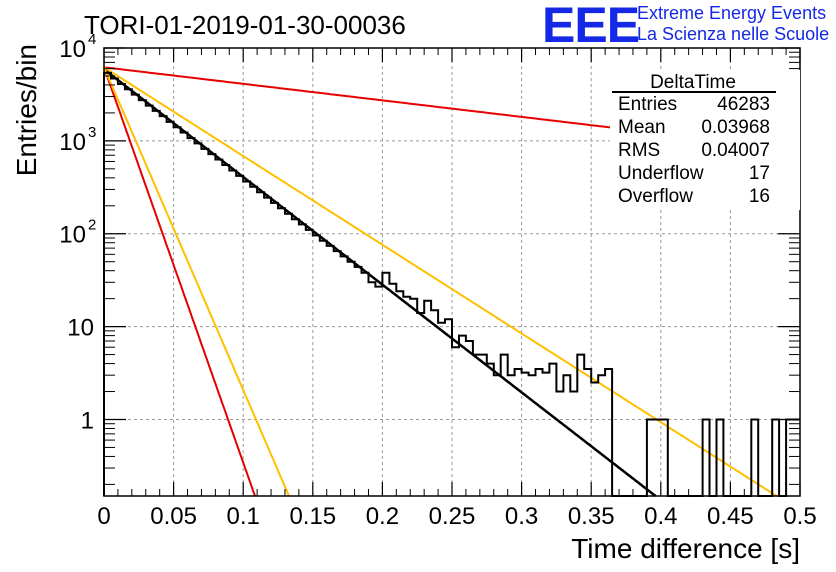  What do you see at coordinates (693, 82) in the screenshot?
I see `stats-title: DeltaTime` at bounding box center [693, 82].